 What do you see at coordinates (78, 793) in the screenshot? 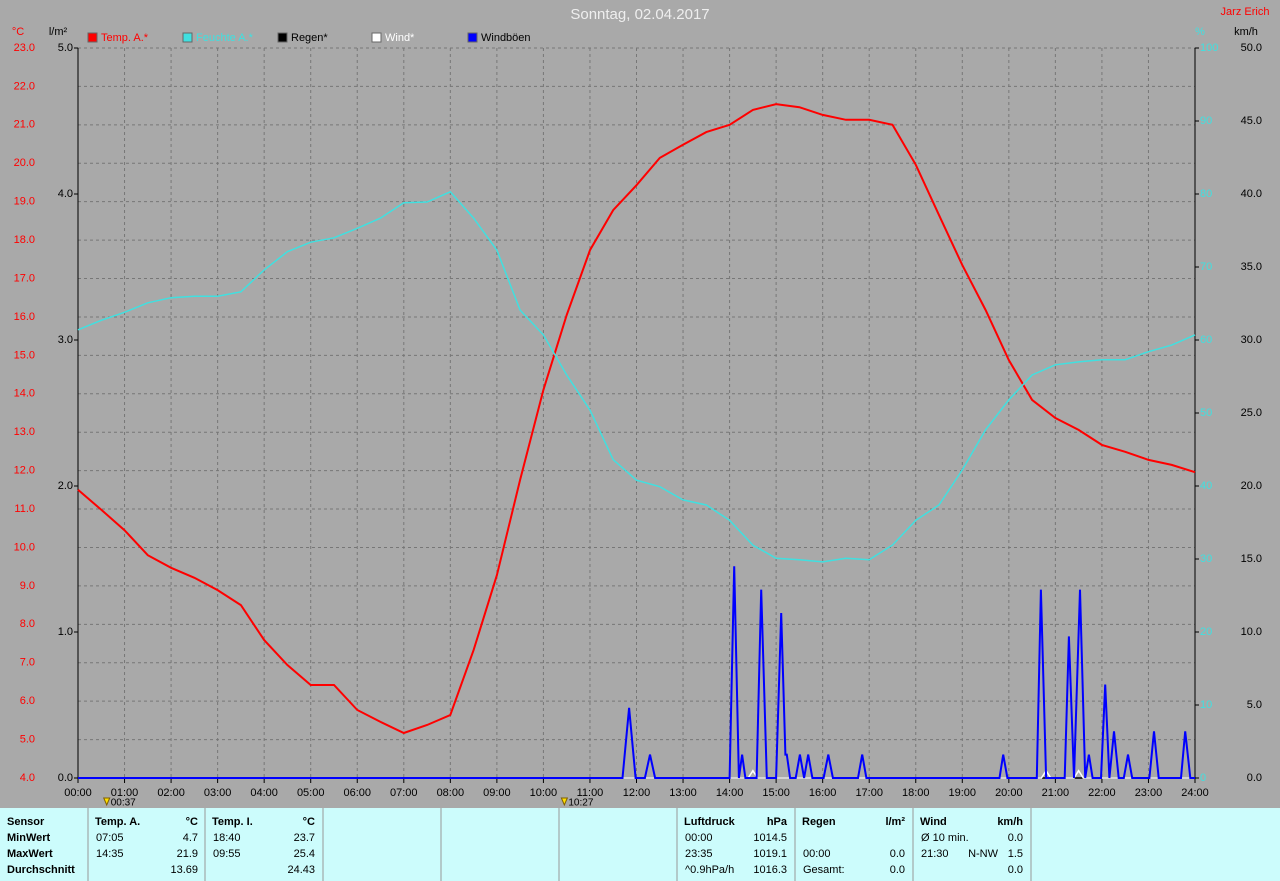
I see `x-tick-label: 00:00` at bounding box center [78, 793].